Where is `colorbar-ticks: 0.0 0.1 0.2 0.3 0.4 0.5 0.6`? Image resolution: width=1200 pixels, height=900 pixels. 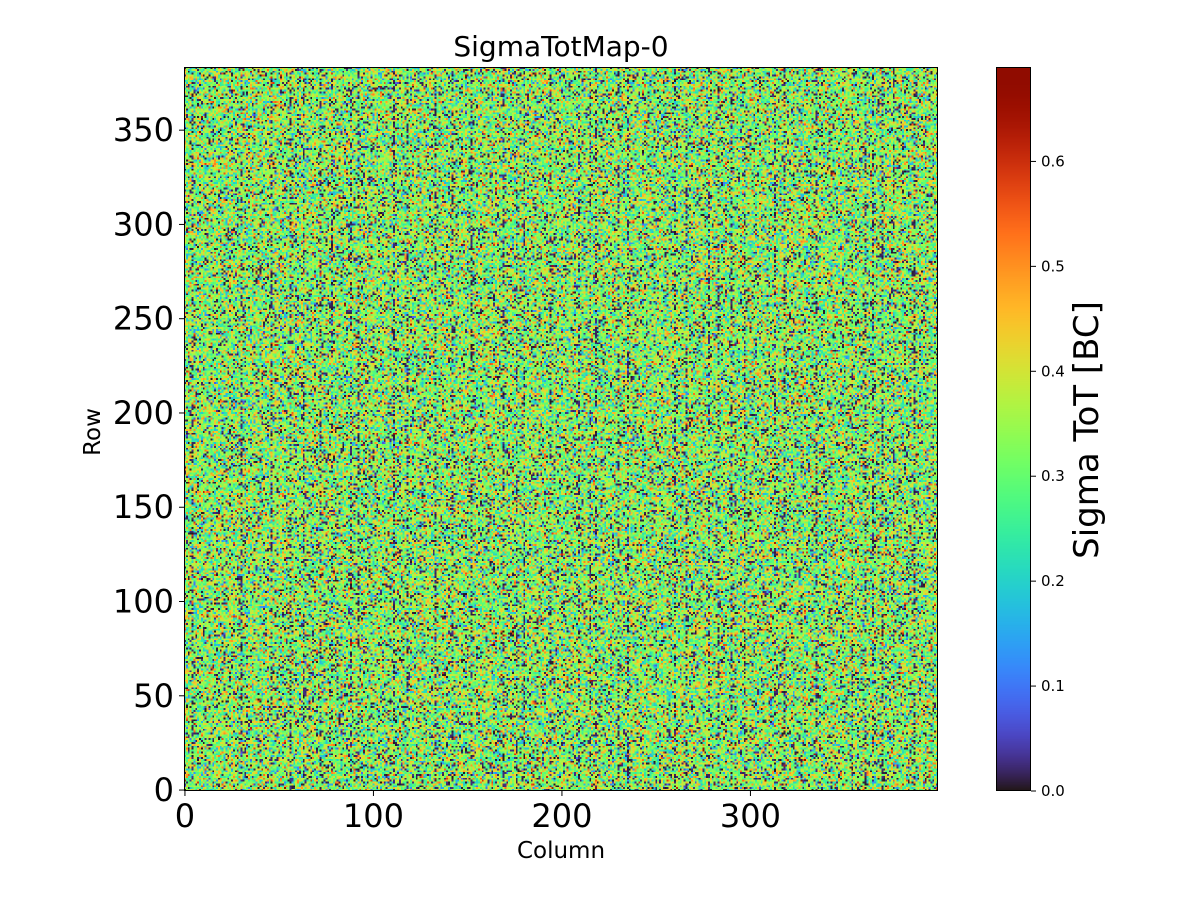
colorbar-ticks: 0.0 0.1 0.2 0.3 0.4 0.5 0.6 is located at coordinates (1048, 476).